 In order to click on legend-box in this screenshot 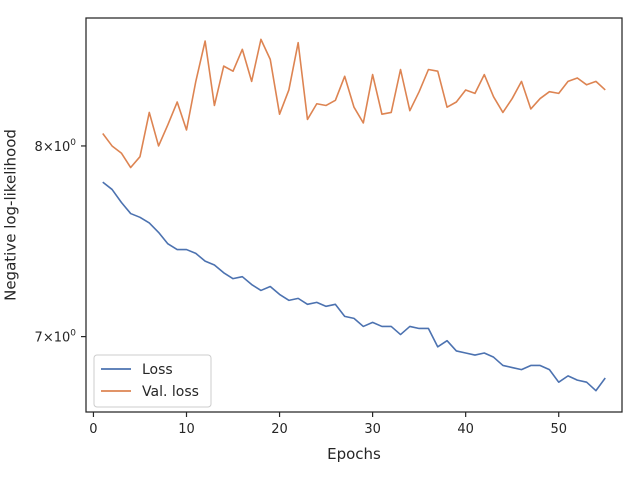, I will do `click(152, 381)`.